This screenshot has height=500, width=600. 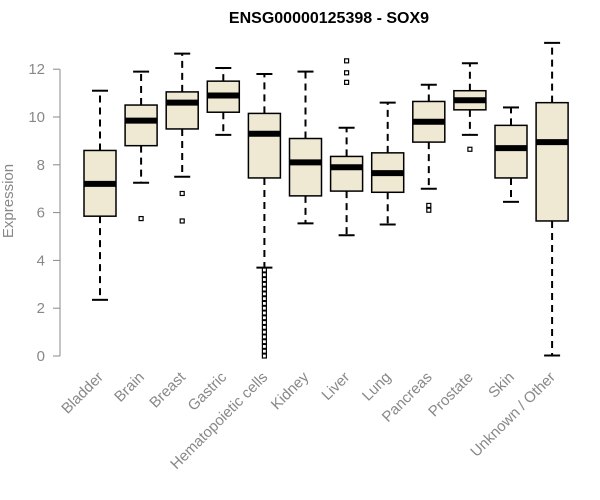 I want to click on x-tick-label: Prostate, so click(x=451, y=395).